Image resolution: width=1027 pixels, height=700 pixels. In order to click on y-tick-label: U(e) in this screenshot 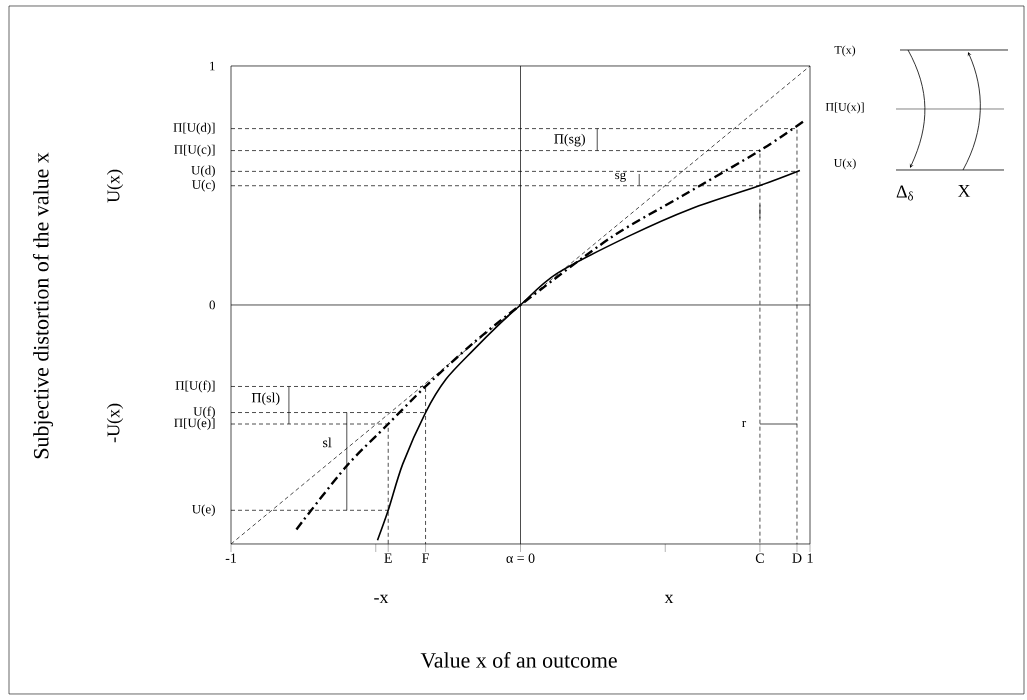, I will do `click(203, 510)`.